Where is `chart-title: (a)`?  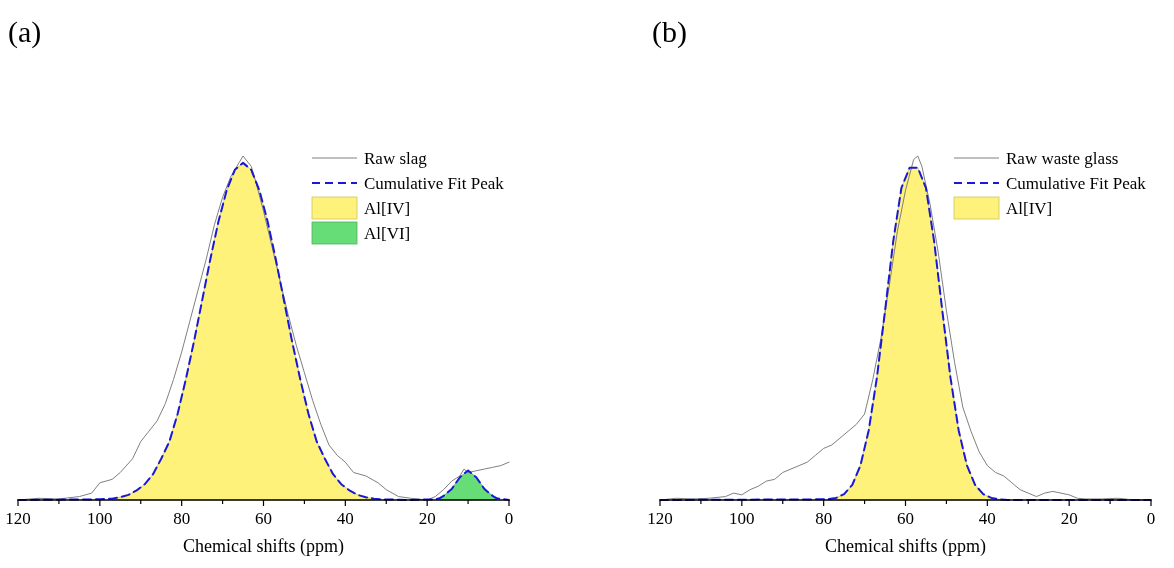 chart-title: (a) is located at coordinates (25, 32).